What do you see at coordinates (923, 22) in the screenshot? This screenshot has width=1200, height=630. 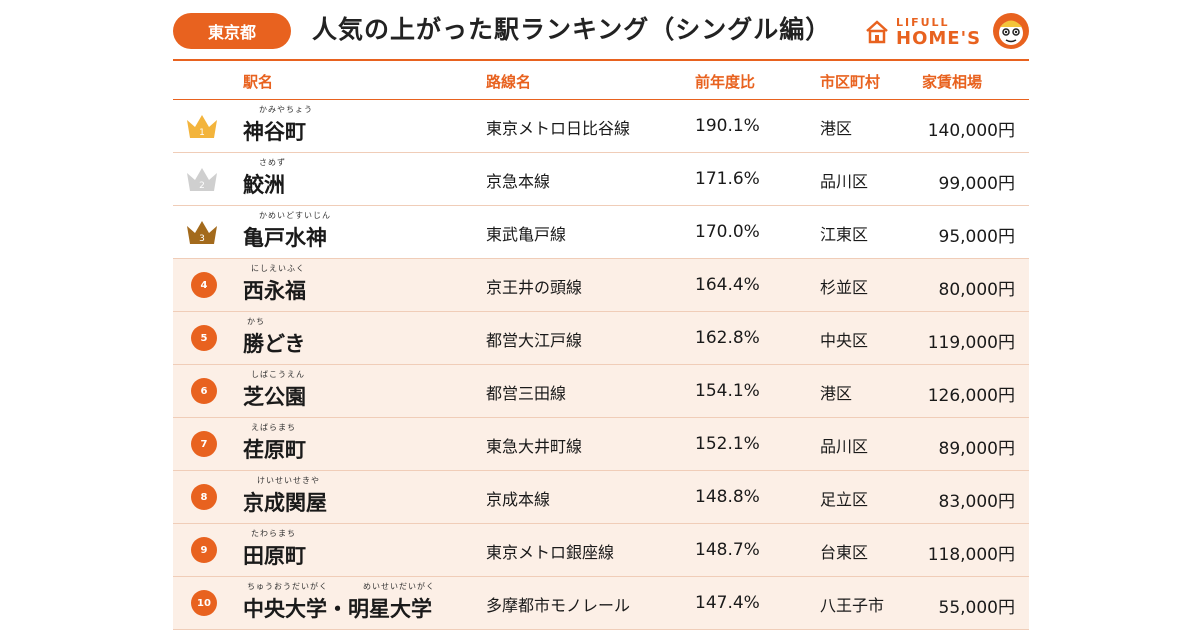 I see `logo-lifull-text: LIFULL` at bounding box center [923, 22].